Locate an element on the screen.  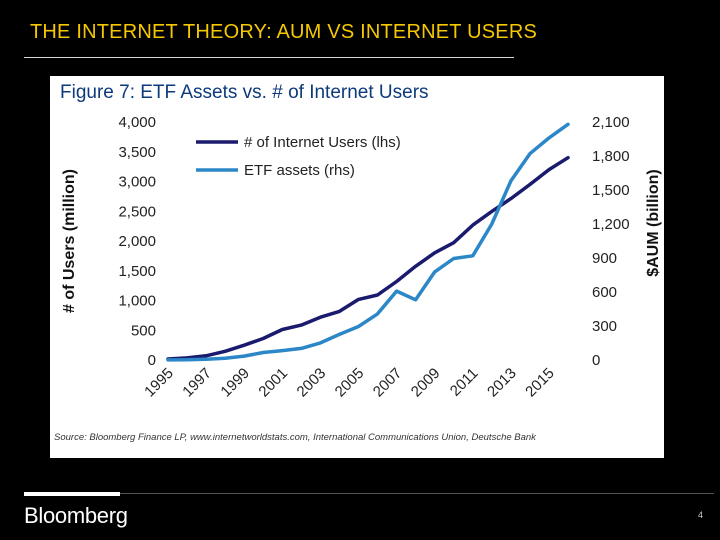
y-right-tick-label: 900 is located at coordinates (604, 258).